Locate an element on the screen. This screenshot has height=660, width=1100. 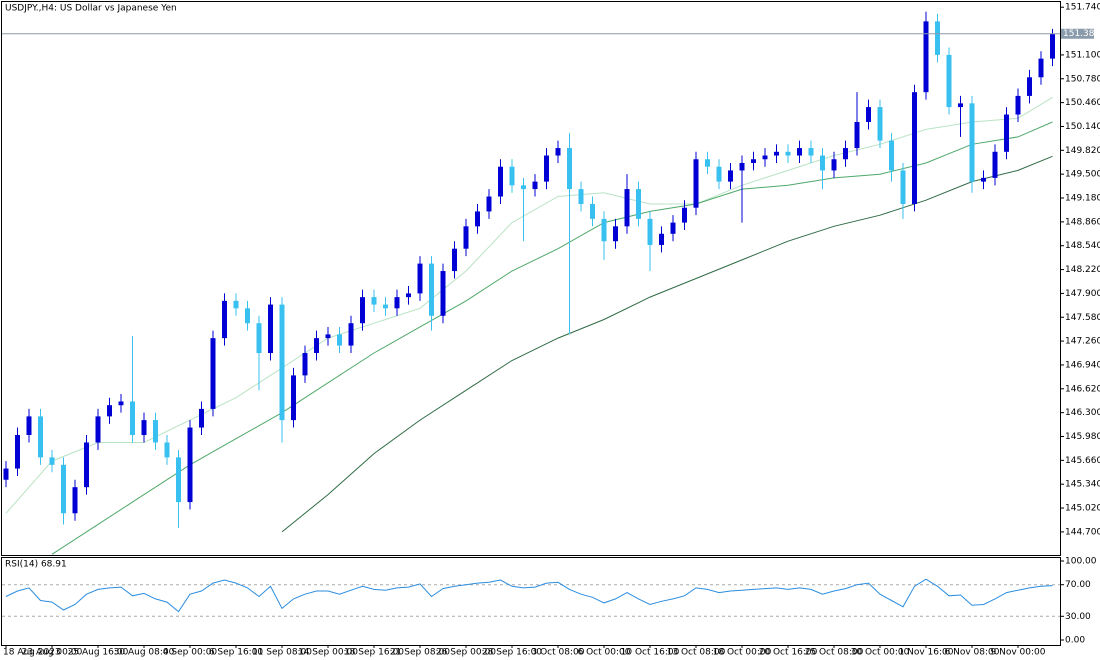
x-tick-label: 25 Oct 08:00 is located at coordinates (834, 653).